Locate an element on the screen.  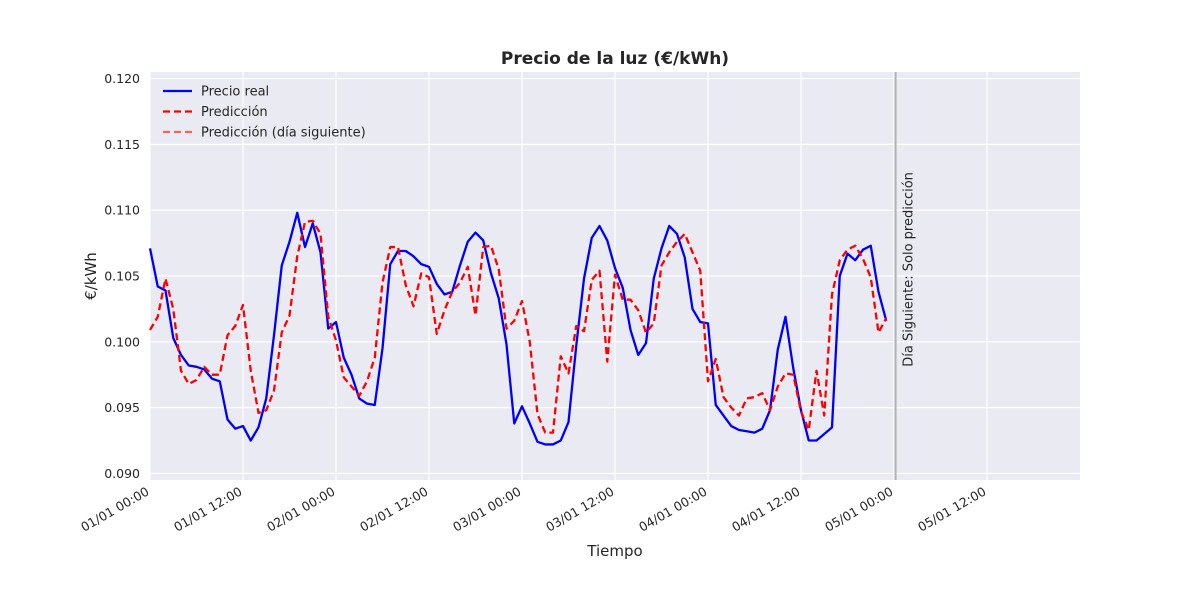
y-axis-ticks: 0.090 0.095 0.100 0.105 0.110 0.115 0.120 is located at coordinates (122, 276).